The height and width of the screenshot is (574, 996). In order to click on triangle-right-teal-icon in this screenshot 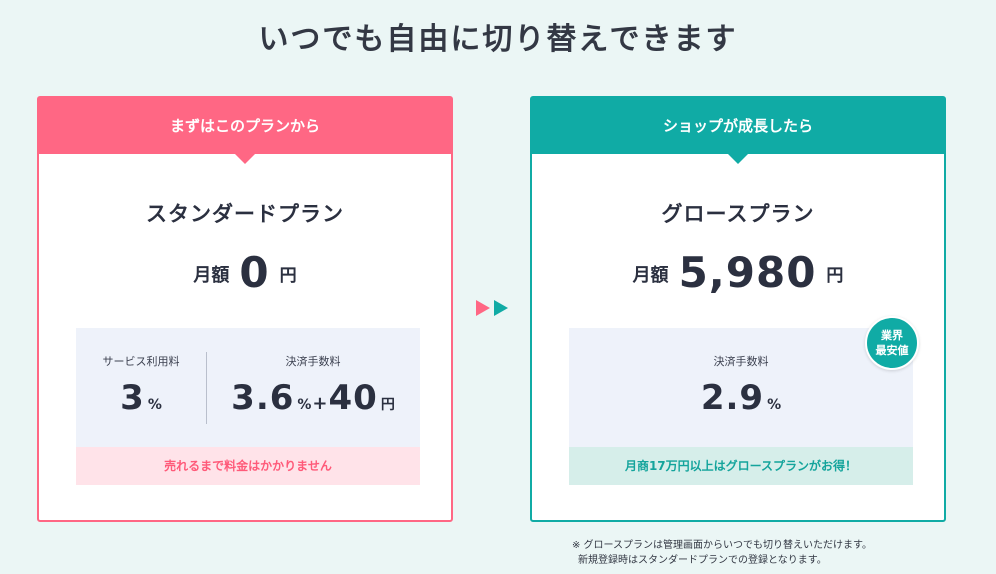, I will do `click(501, 308)`.